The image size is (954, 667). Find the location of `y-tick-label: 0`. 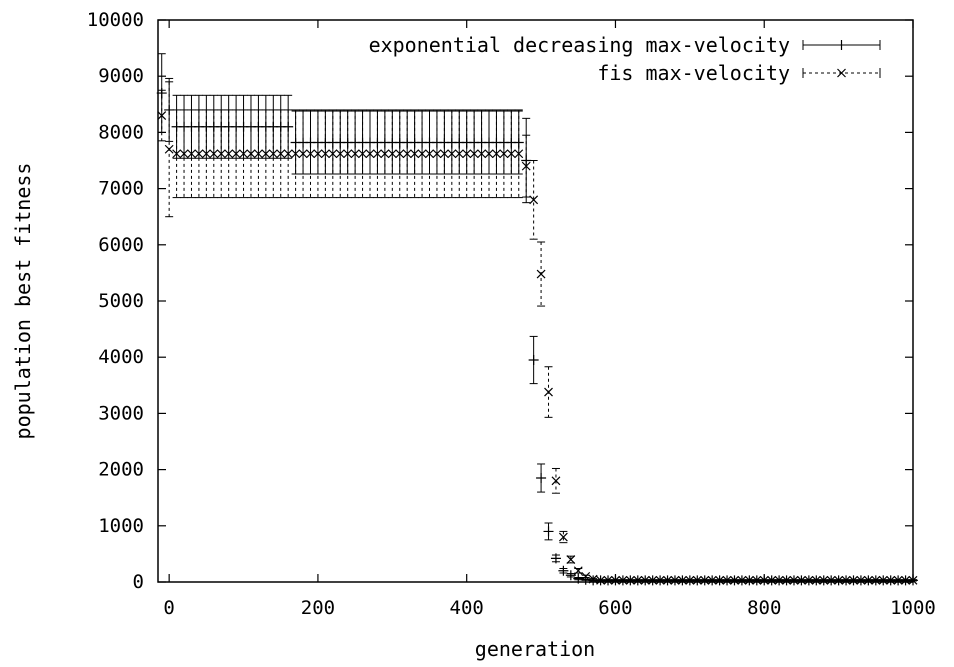

y-tick-label: 0 is located at coordinates (138, 582).